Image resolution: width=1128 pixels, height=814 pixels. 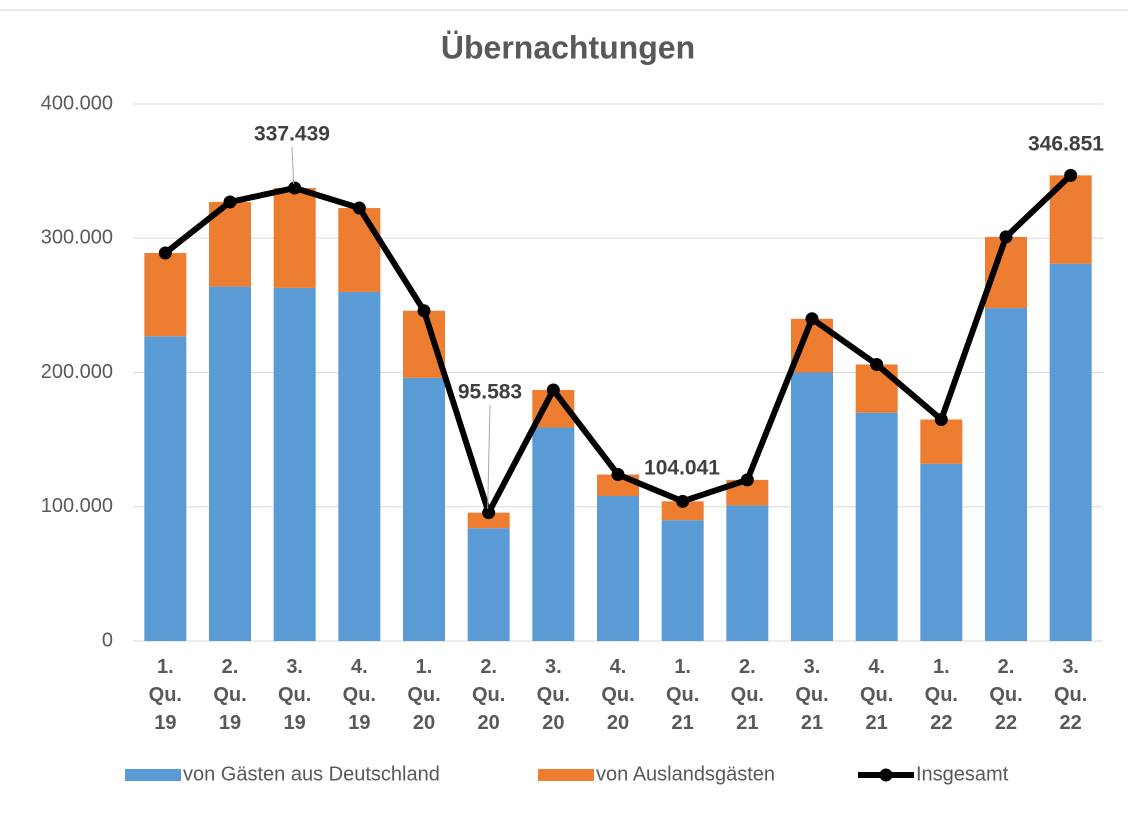 What do you see at coordinates (292, 134) in the screenshot?
I see `data-label: 337.439` at bounding box center [292, 134].